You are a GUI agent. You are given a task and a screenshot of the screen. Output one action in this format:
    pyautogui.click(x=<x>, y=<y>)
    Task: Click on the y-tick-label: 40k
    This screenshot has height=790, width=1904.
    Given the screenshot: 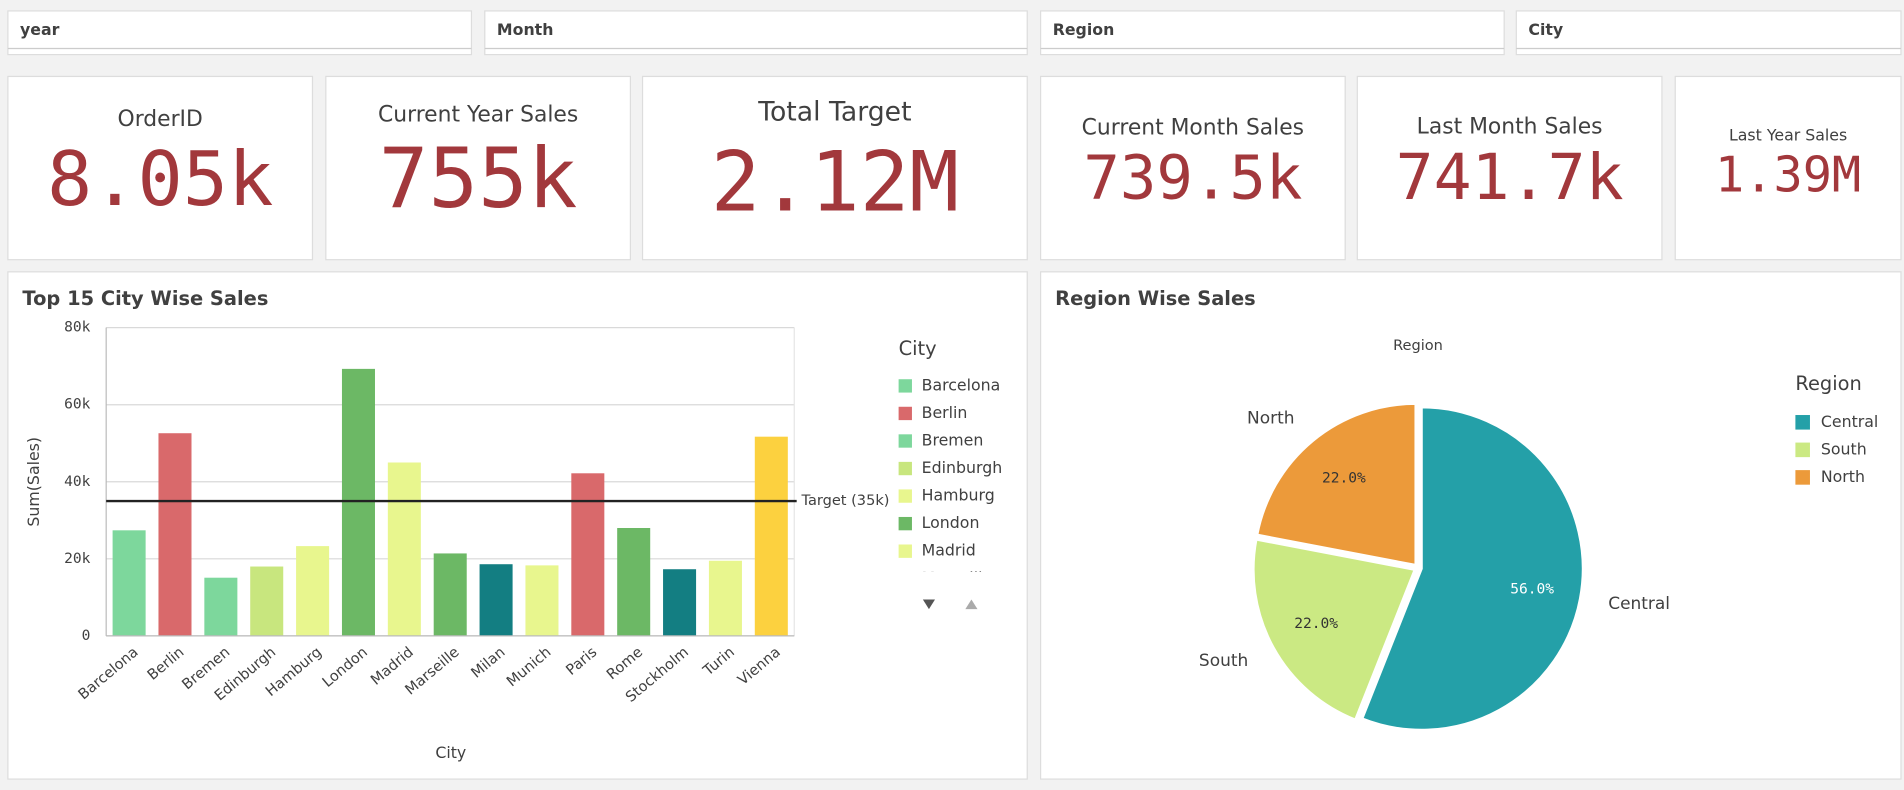 What is the action you would take?
    pyautogui.click(x=77, y=481)
    